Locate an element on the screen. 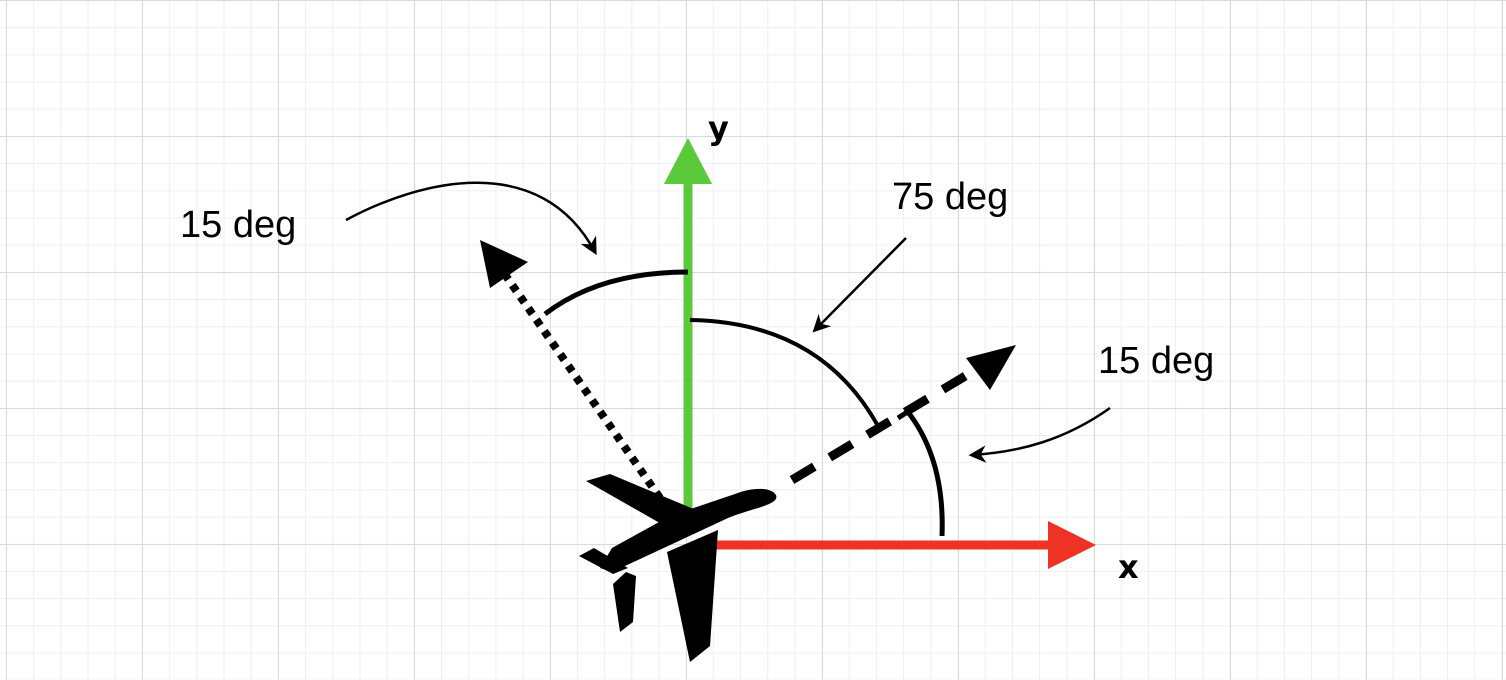  dotted-vector-arrowhead is located at coordinates (504, 264).